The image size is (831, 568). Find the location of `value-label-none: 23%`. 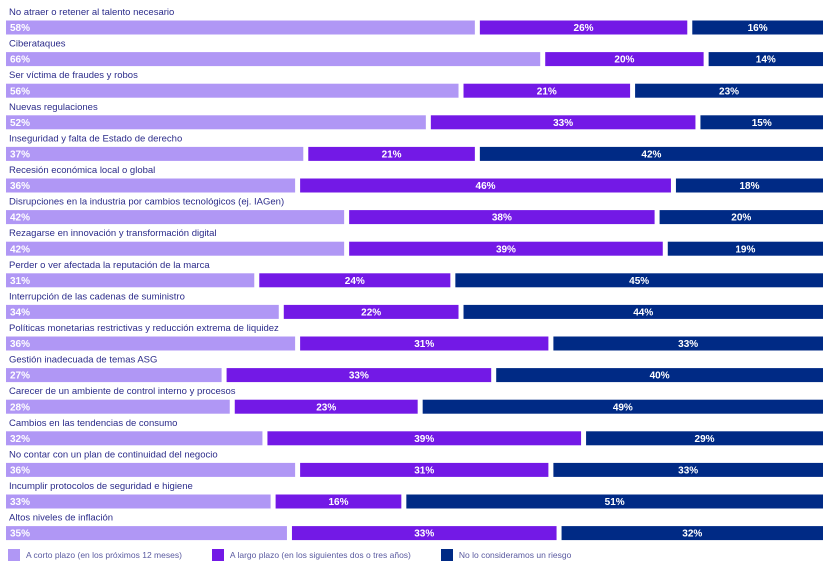

value-label-none: 23% is located at coordinates (729, 91).